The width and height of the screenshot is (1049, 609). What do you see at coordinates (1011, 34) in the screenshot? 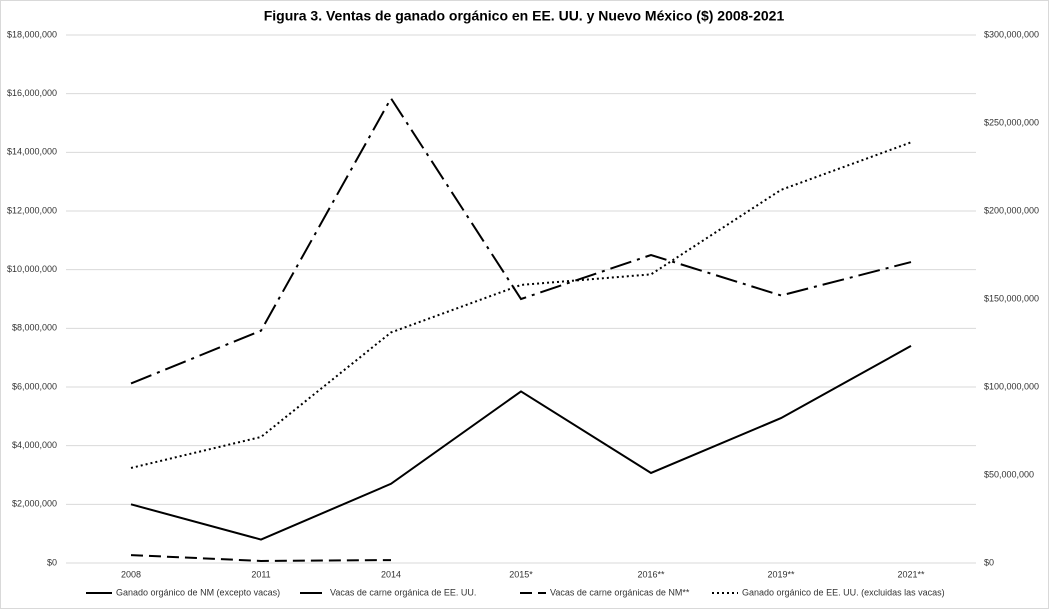
I see `y2-tick-label: $300,000,000` at bounding box center [1011, 34].